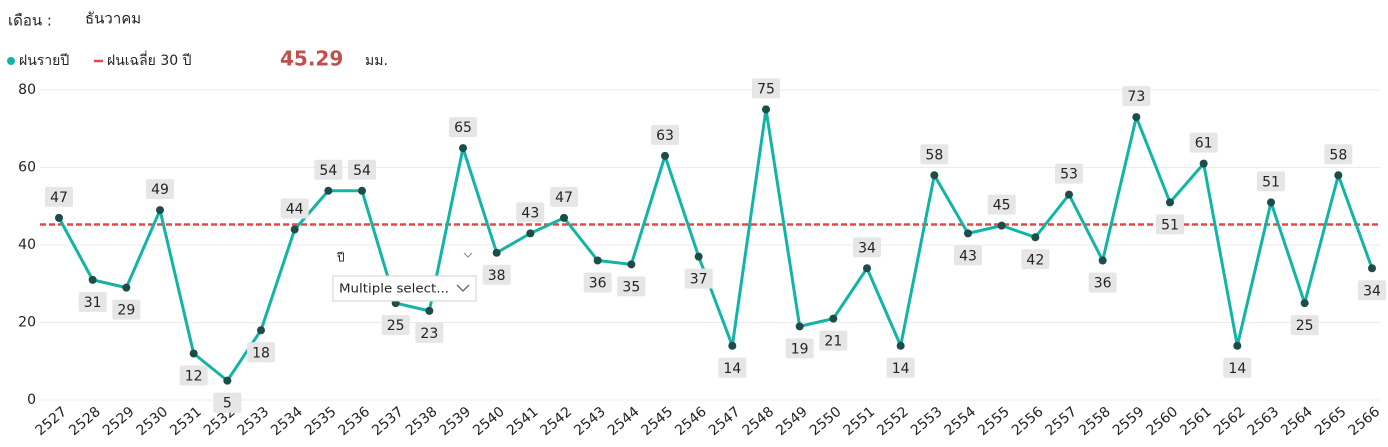  What do you see at coordinates (1095, 421) in the screenshot?
I see `x-tick-label: 2558` at bounding box center [1095, 421].